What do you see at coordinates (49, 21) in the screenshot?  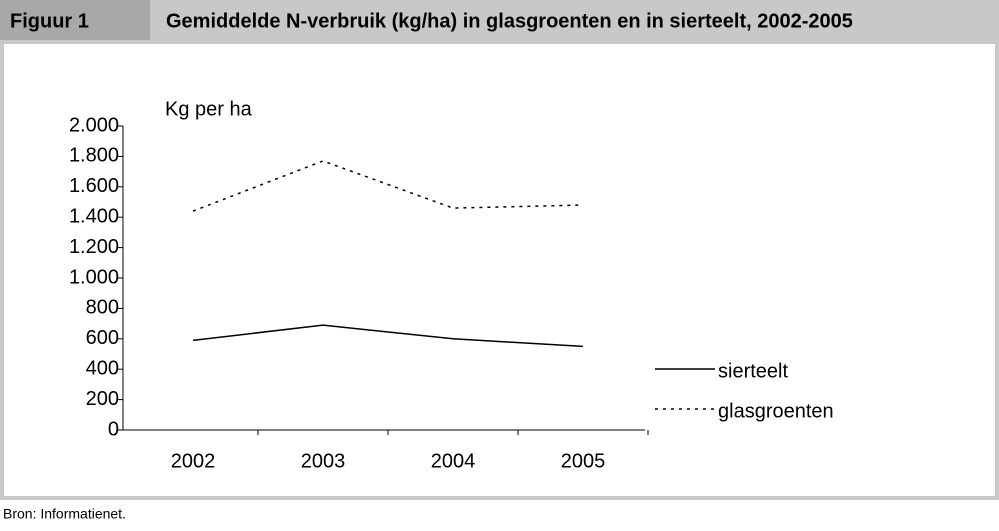 I see `figure-label: Figuur 1` at bounding box center [49, 21].